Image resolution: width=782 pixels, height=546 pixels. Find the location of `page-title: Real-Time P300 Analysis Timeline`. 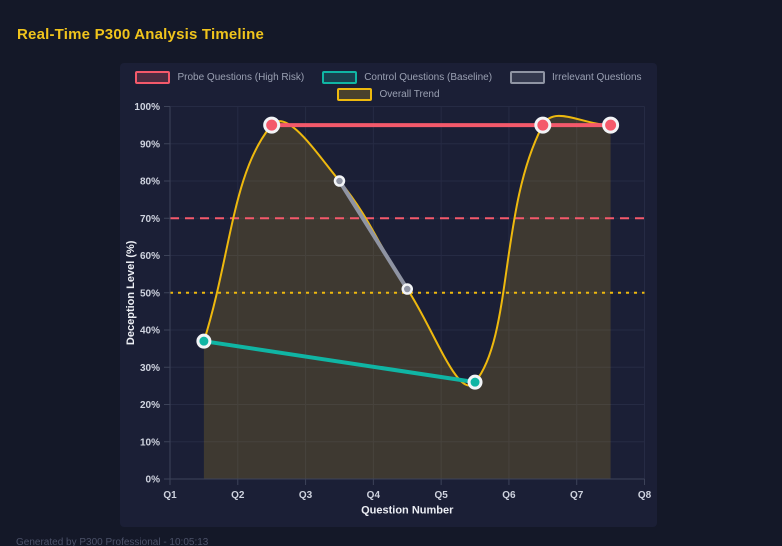

page-title: Real-Time P300 Analysis Timeline is located at coordinates (141, 34).